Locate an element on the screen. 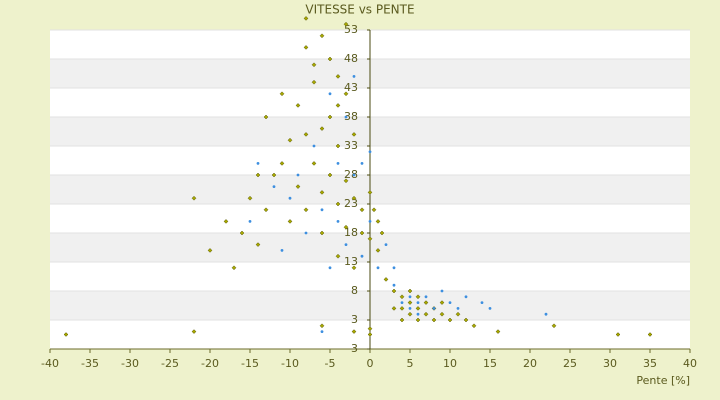 This screenshot has height=400, width=720. y-tick-label: 43 is located at coordinates (351, 87).